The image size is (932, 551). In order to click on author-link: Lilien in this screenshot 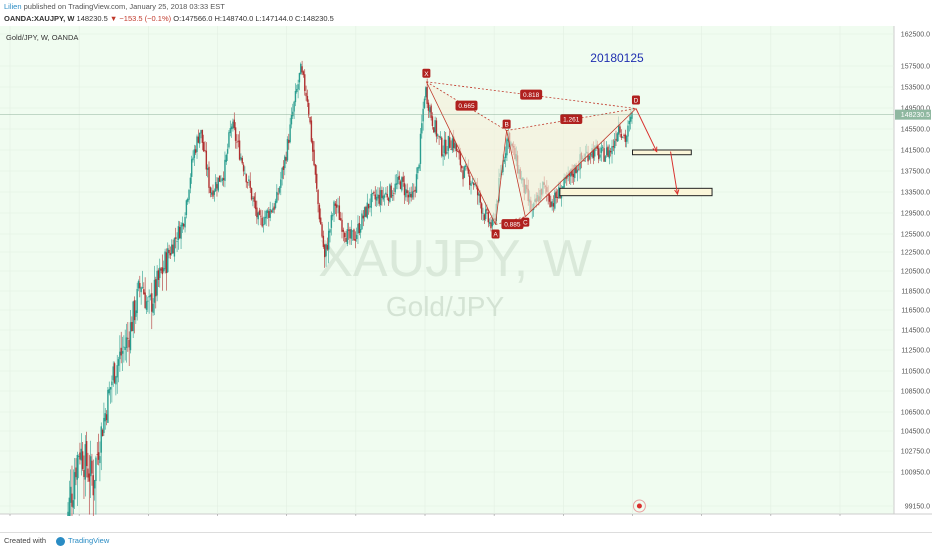, I will do `click(13, 6)`.